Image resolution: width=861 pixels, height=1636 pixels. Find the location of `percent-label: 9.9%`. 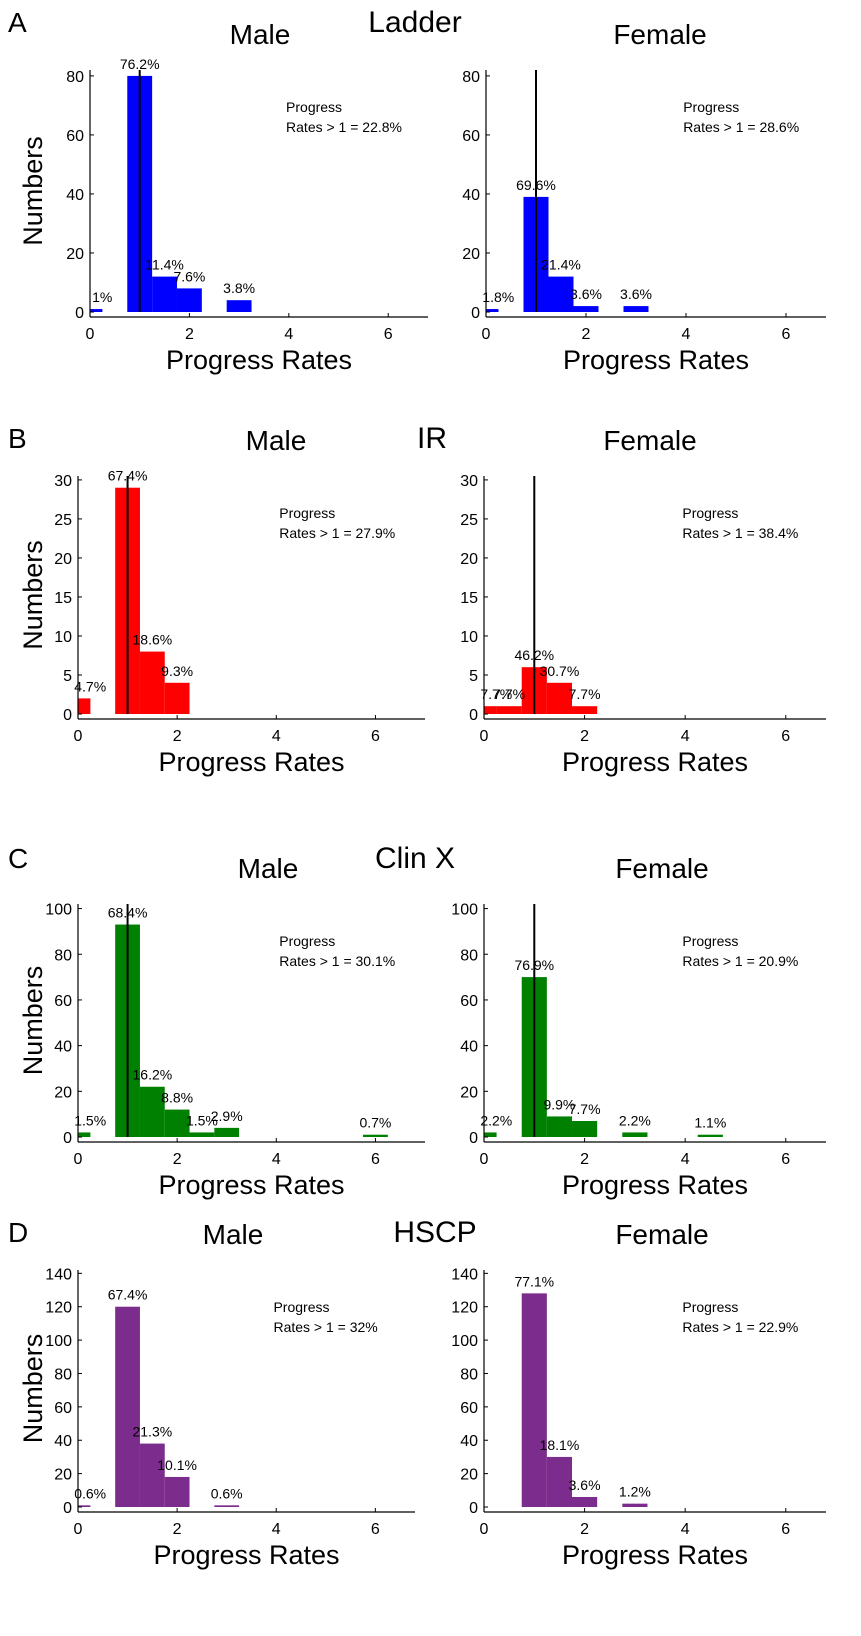

percent-label: 9.9% is located at coordinates (559, 1104).